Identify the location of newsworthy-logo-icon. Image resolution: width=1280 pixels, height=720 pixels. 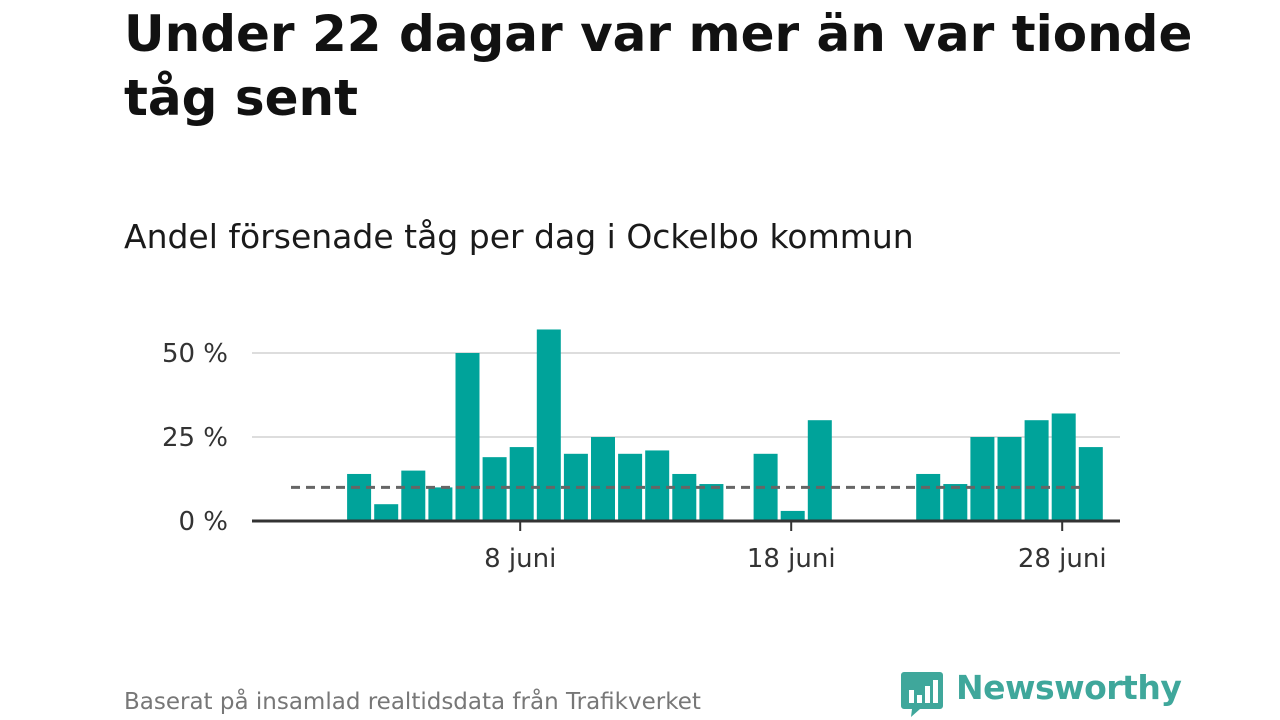
(922, 694).